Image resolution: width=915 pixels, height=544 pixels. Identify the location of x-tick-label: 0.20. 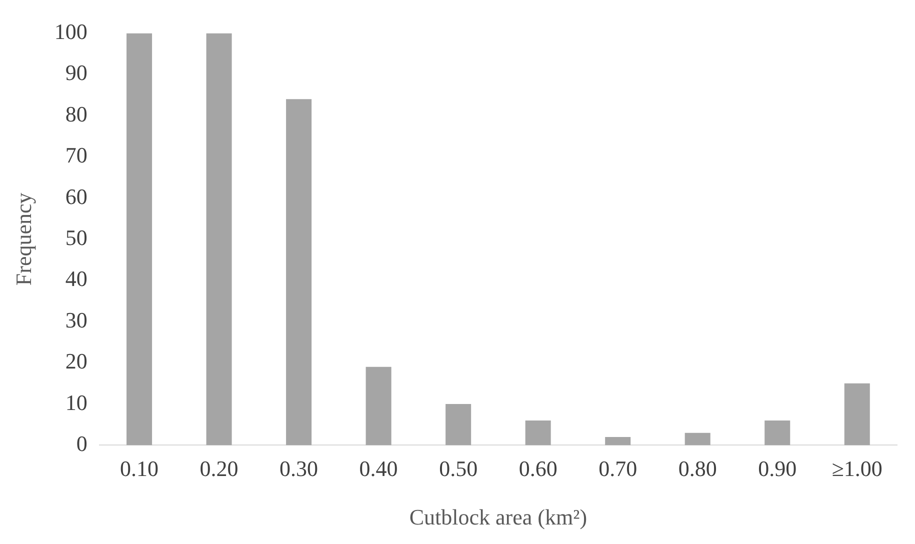
(219, 469).